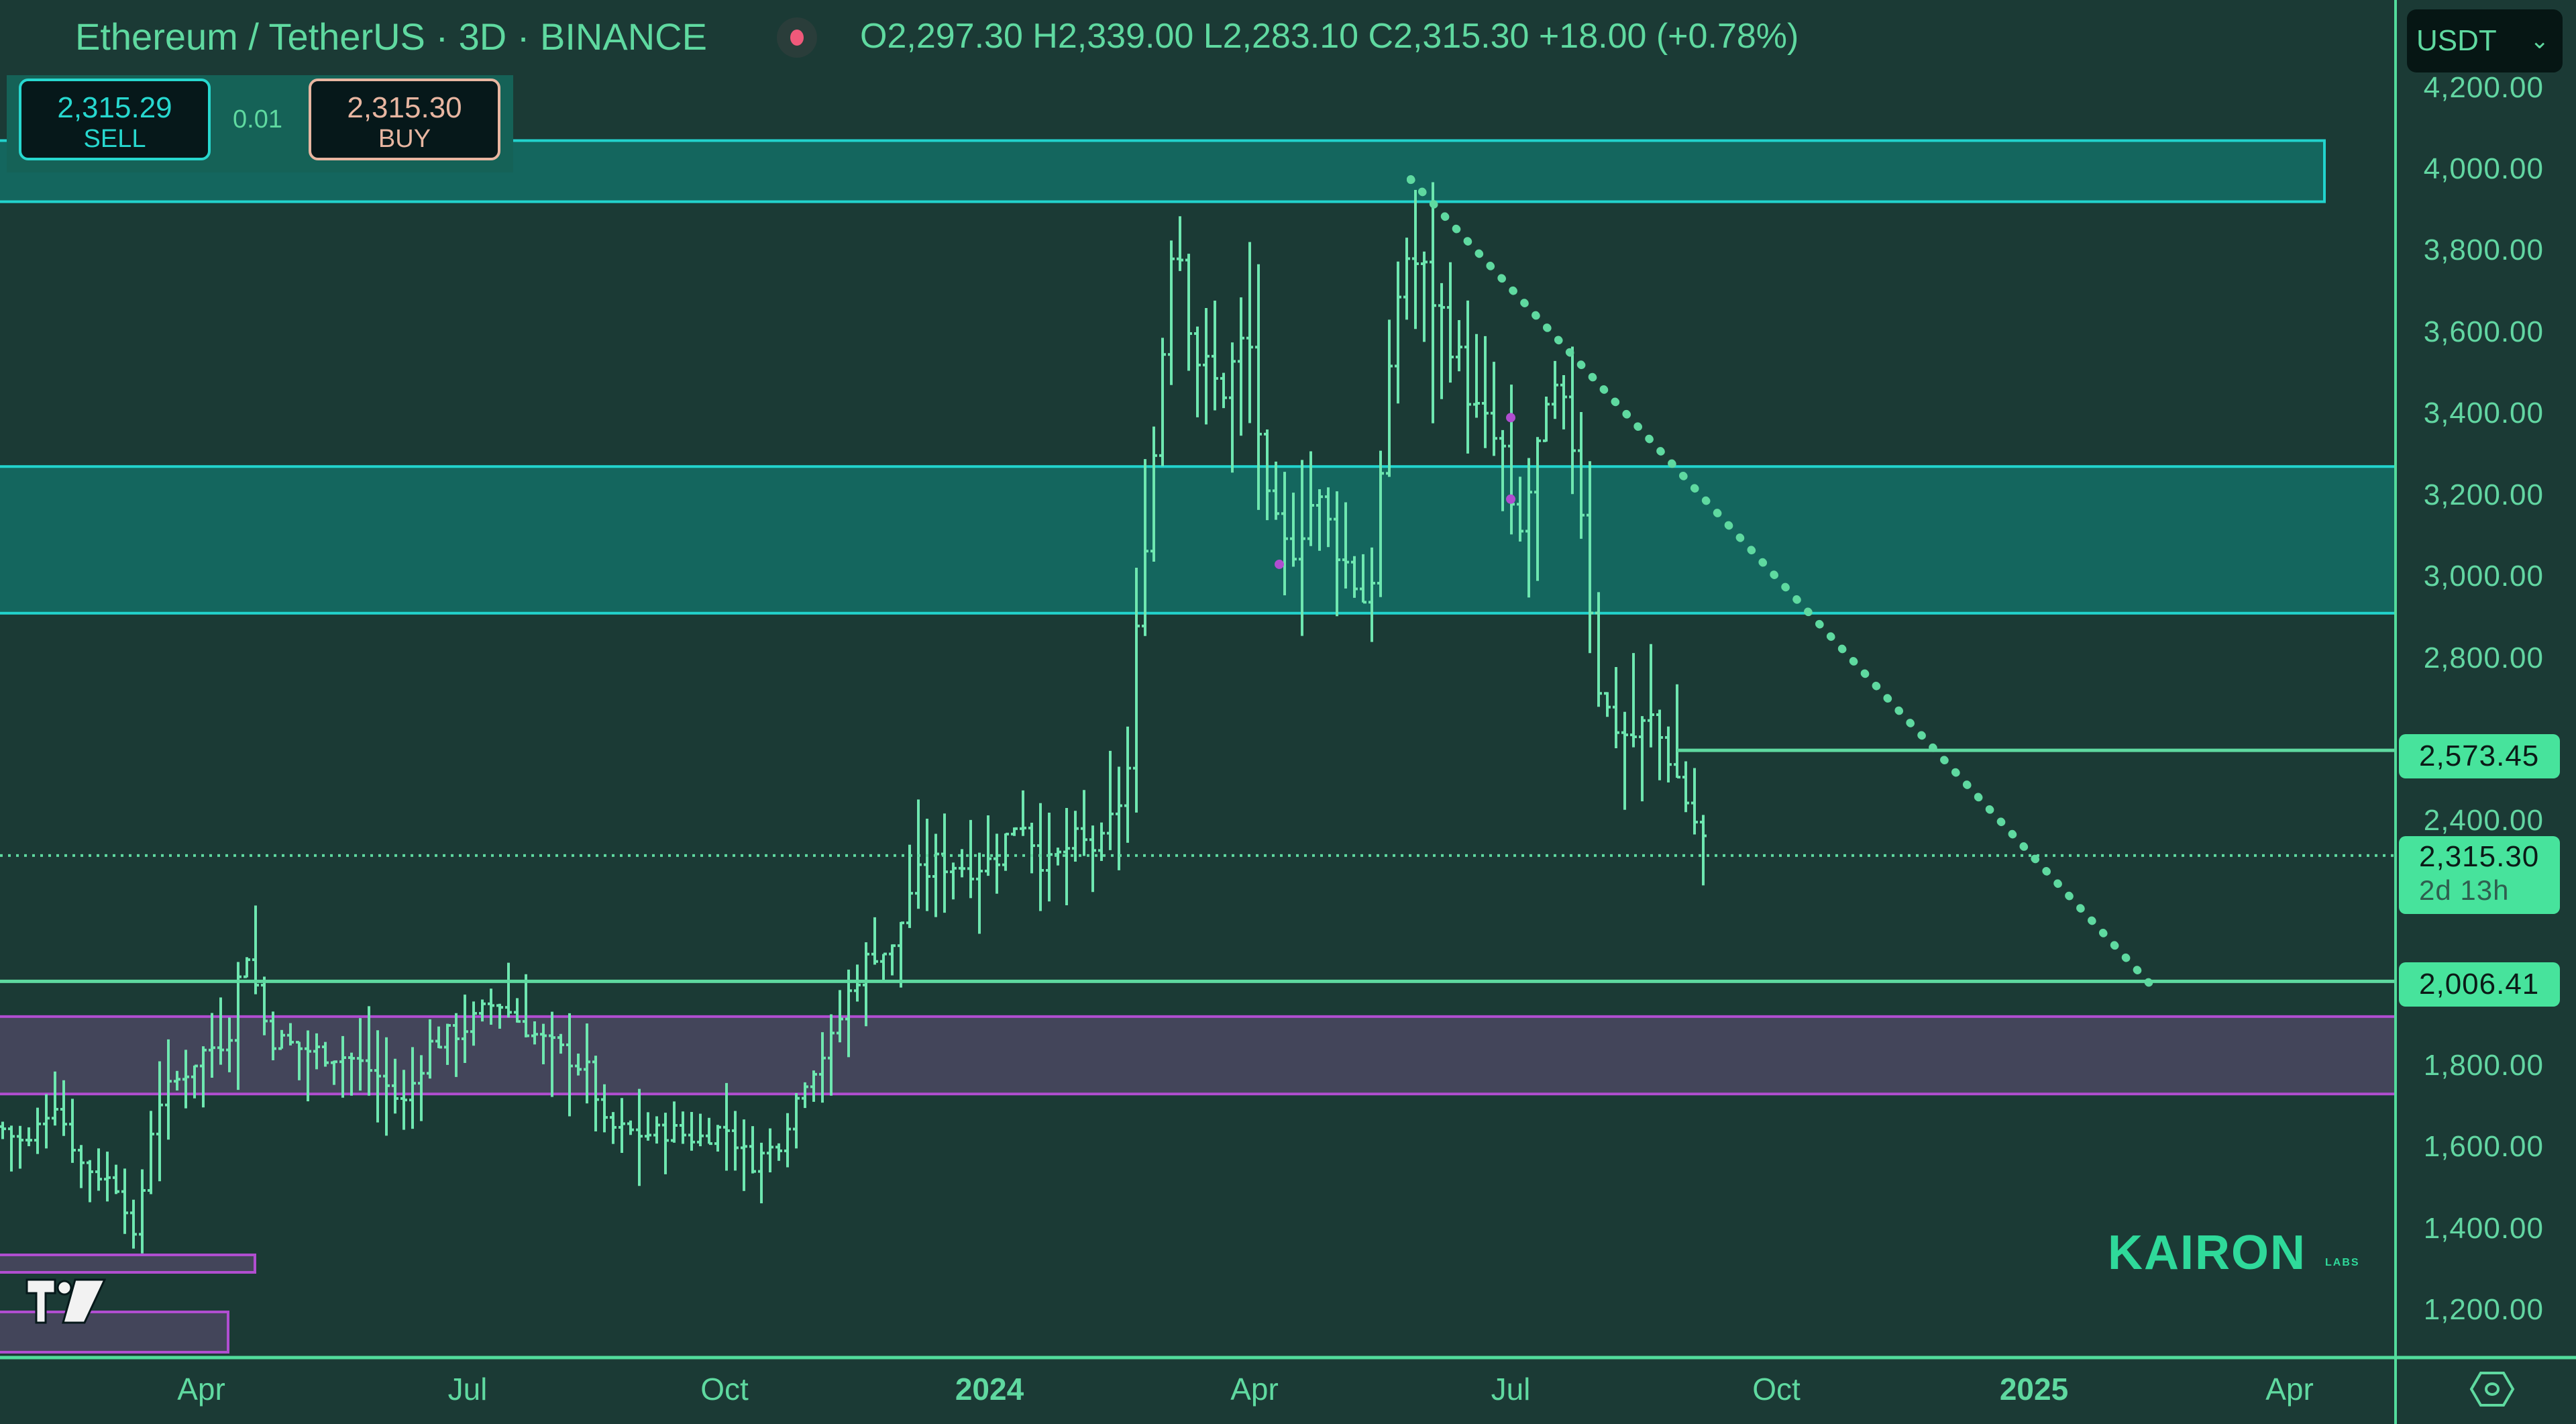  What do you see at coordinates (114, 139) in the screenshot?
I see `sell-label: SELL` at bounding box center [114, 139].